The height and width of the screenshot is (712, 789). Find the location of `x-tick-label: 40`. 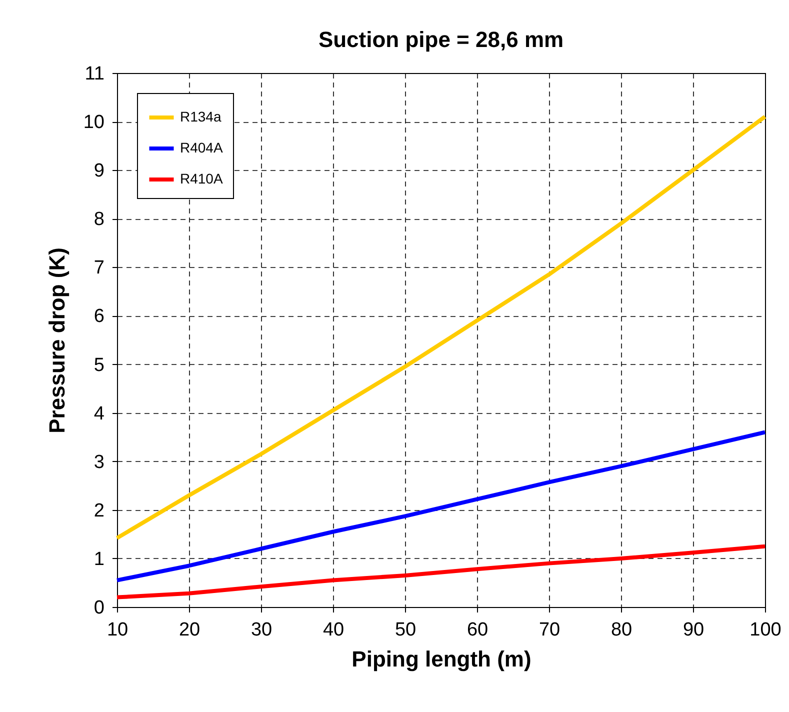

x-tick-label: 40 is located at coordinates (333, 630).